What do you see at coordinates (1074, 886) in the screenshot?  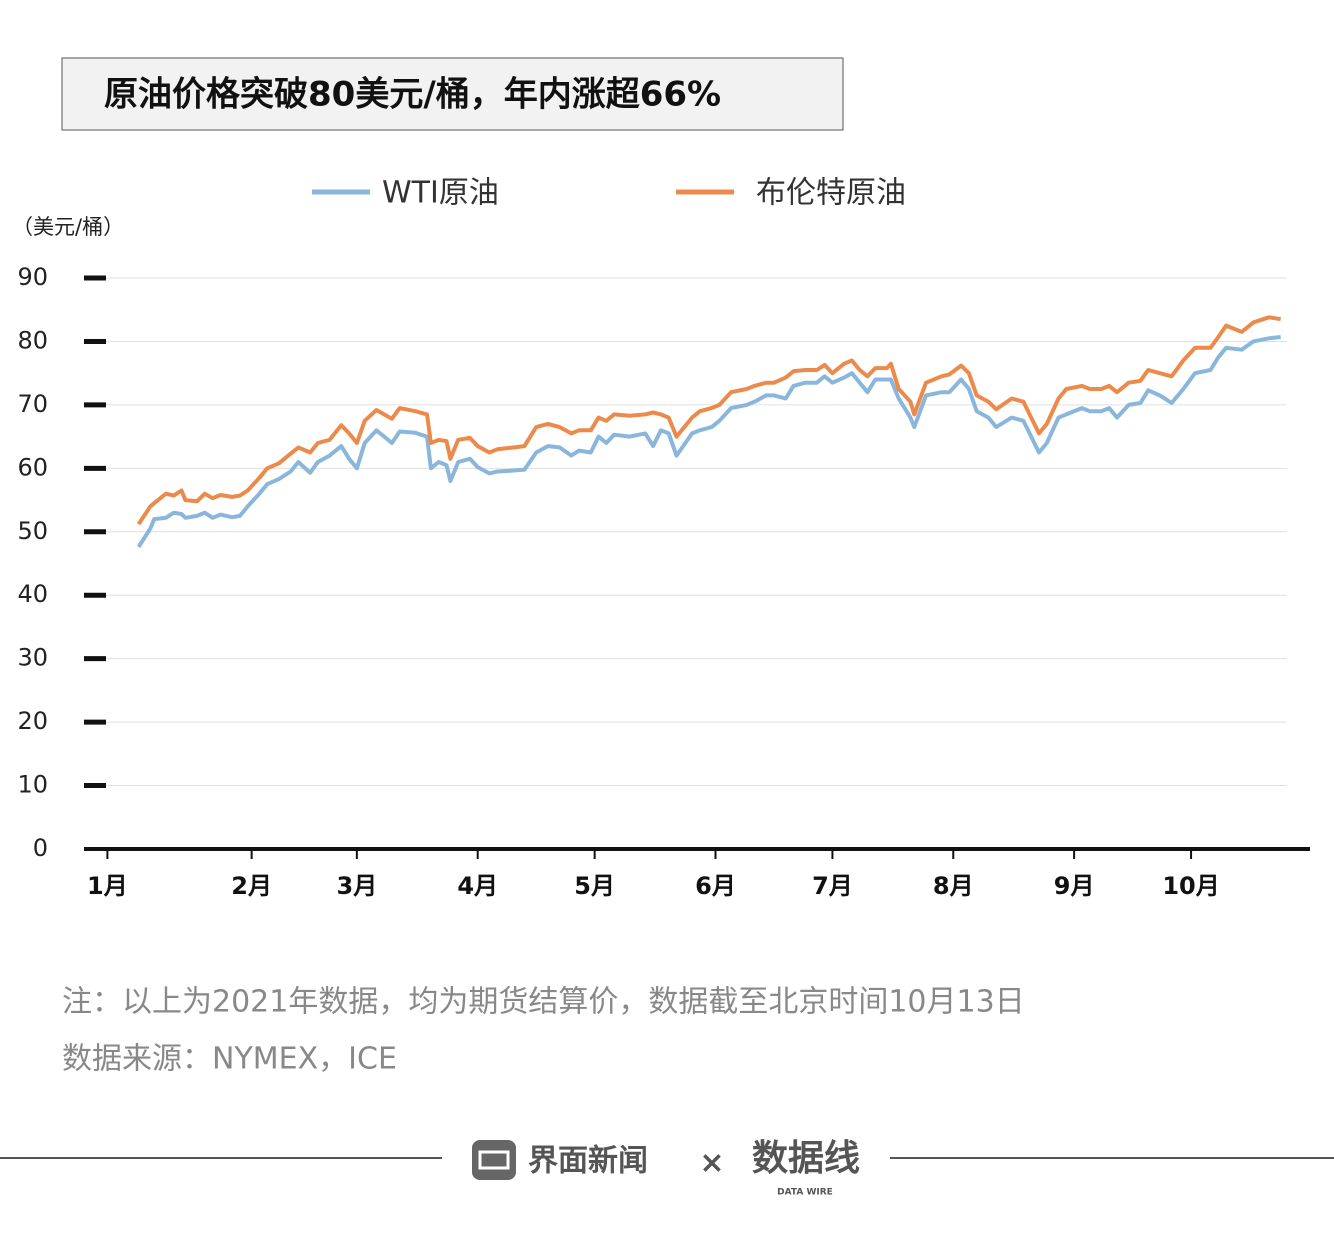 I see `x-tick-label: 9月` at bounding box center [1074, 886].